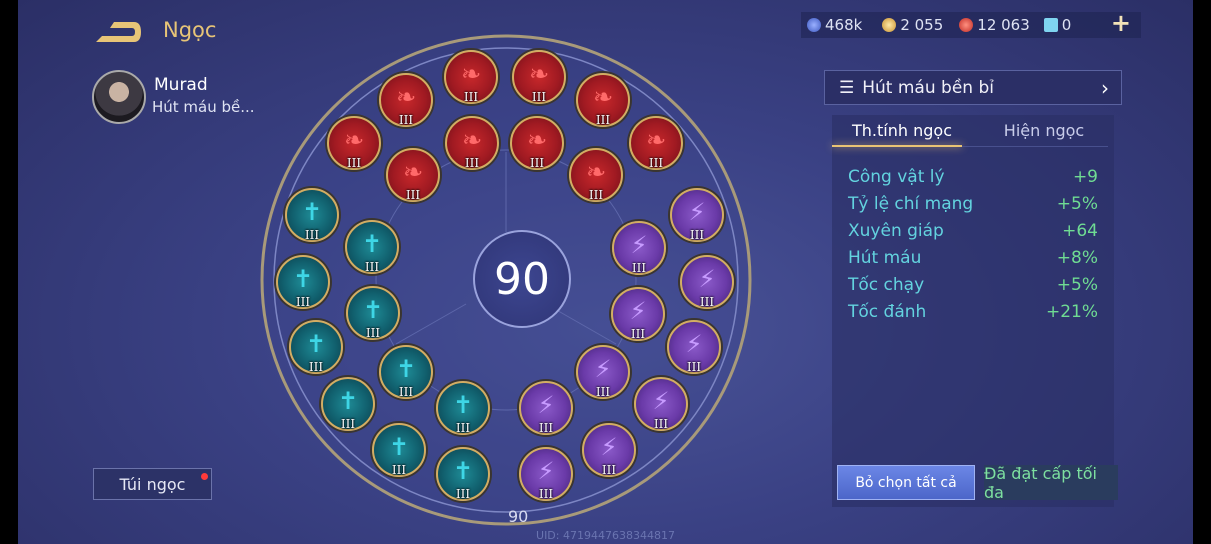 The width and height of the screenshot is (1211, 544). What do you see at coordinates (973, 261) in the screenshot?
I see `stat-row: Hút máu +8%` at bounding box center [973, 261].